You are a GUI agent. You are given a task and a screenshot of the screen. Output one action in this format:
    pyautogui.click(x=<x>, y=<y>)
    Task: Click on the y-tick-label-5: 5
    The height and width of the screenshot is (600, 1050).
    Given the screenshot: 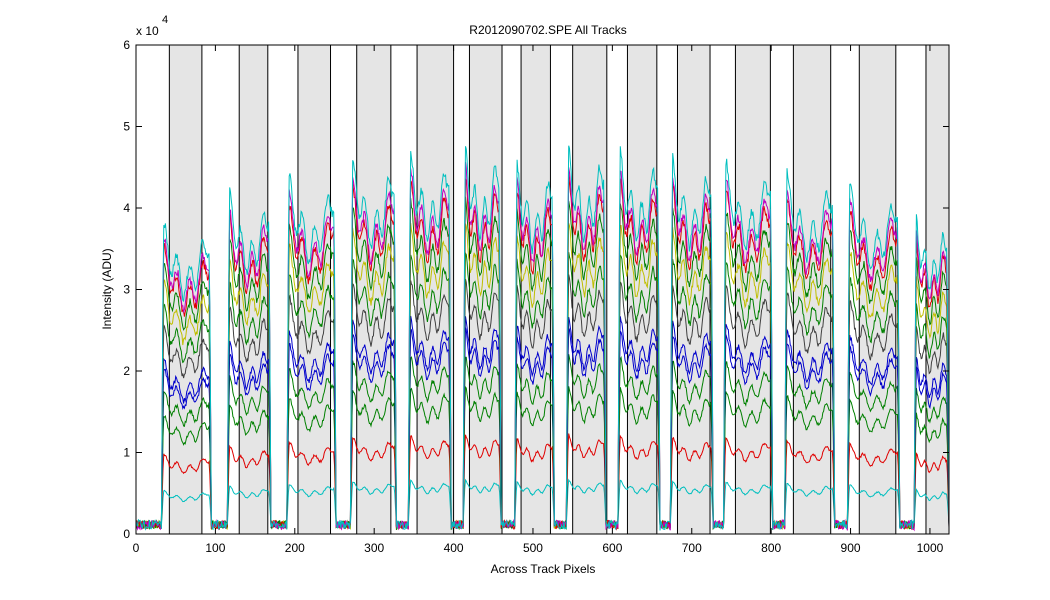 What is the action you would take?
    pyautogui.click(x=126, y=127)
    